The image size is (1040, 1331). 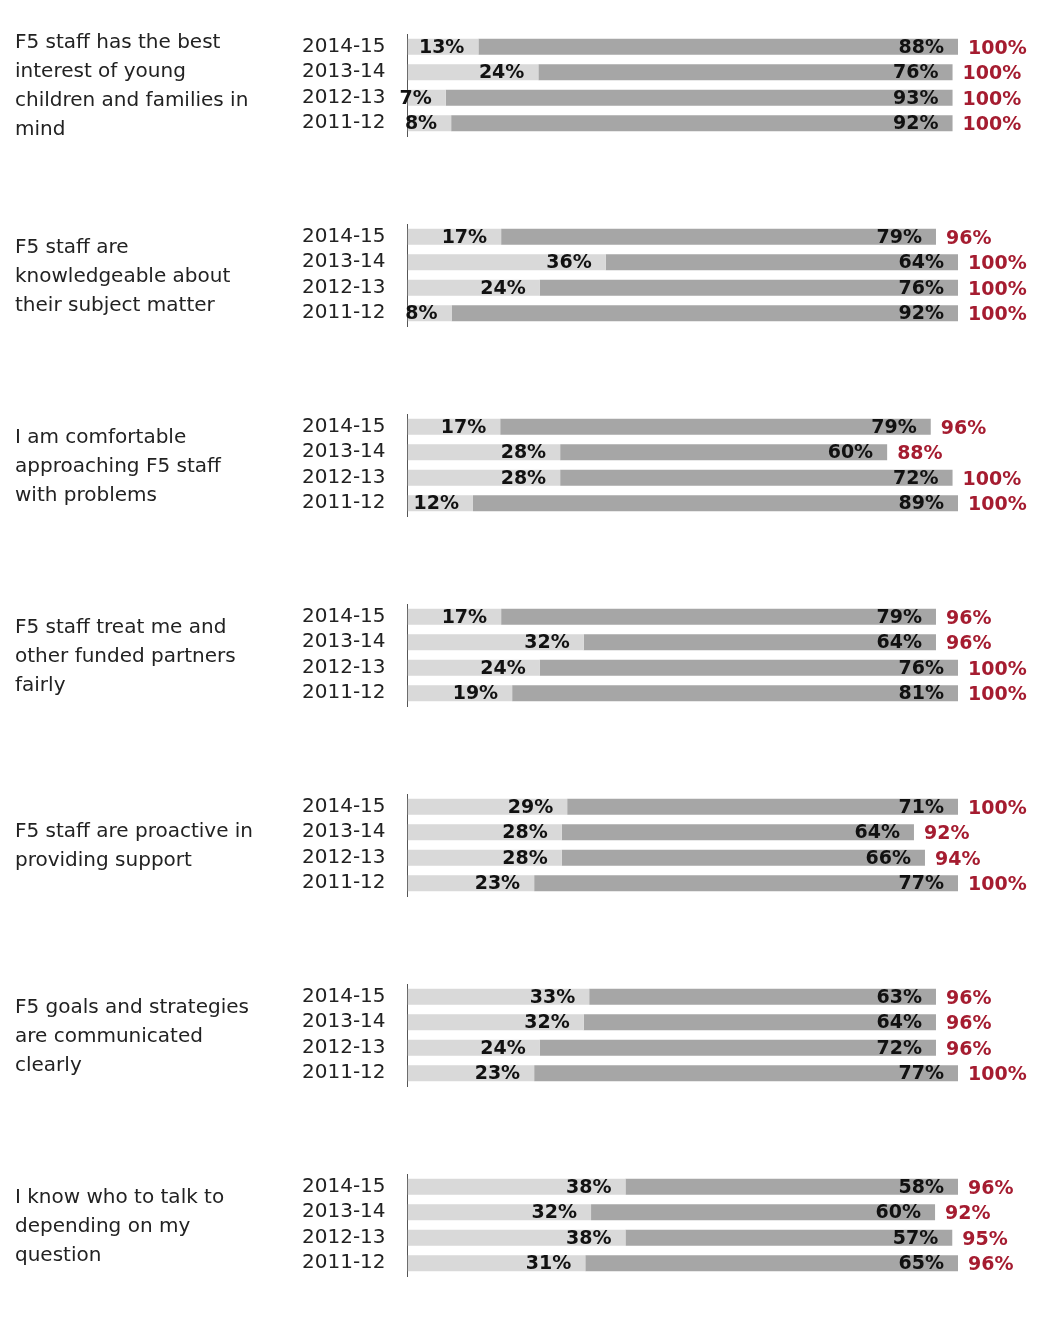 I want to click on total-label: 95%, so click(x=985, y=1237).